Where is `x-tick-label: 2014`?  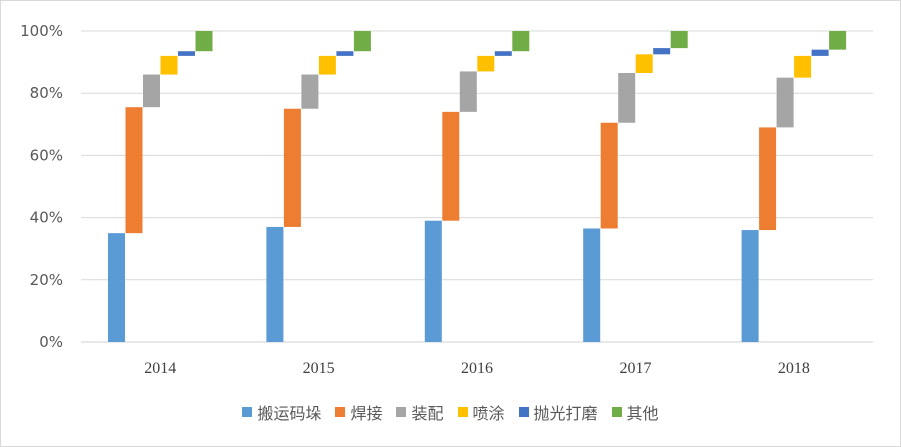
x-tick-label: 2014 is located at coordinates (160, 368).